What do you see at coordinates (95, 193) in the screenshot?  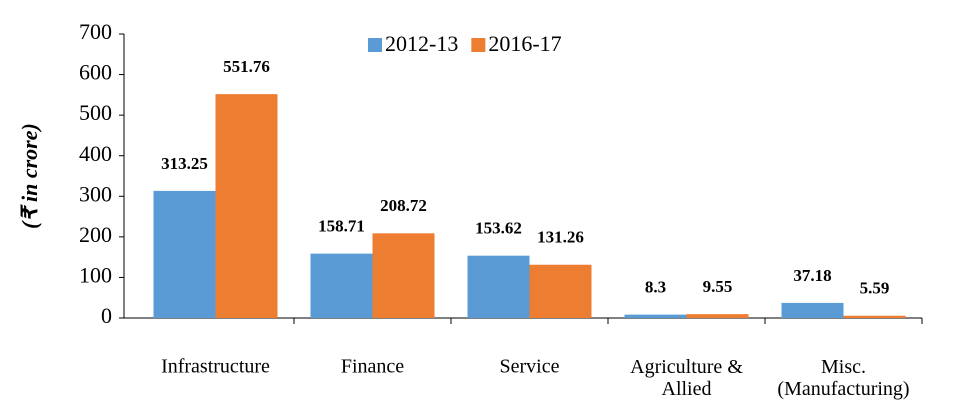 I see `y-tick-label: 300` at bounding box center [95, 193].